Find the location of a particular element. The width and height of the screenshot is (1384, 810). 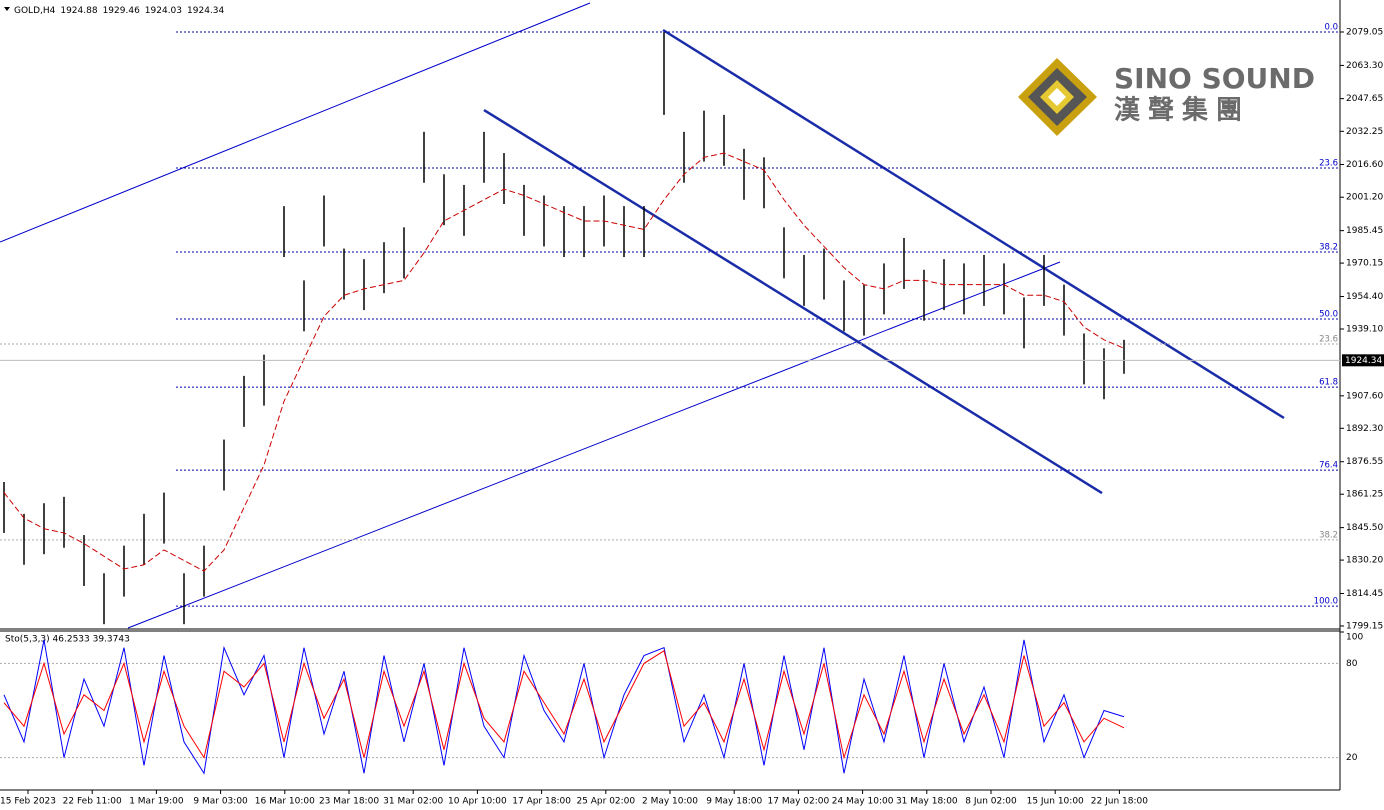

logo-diamond is located at coordinates (1057, 97).